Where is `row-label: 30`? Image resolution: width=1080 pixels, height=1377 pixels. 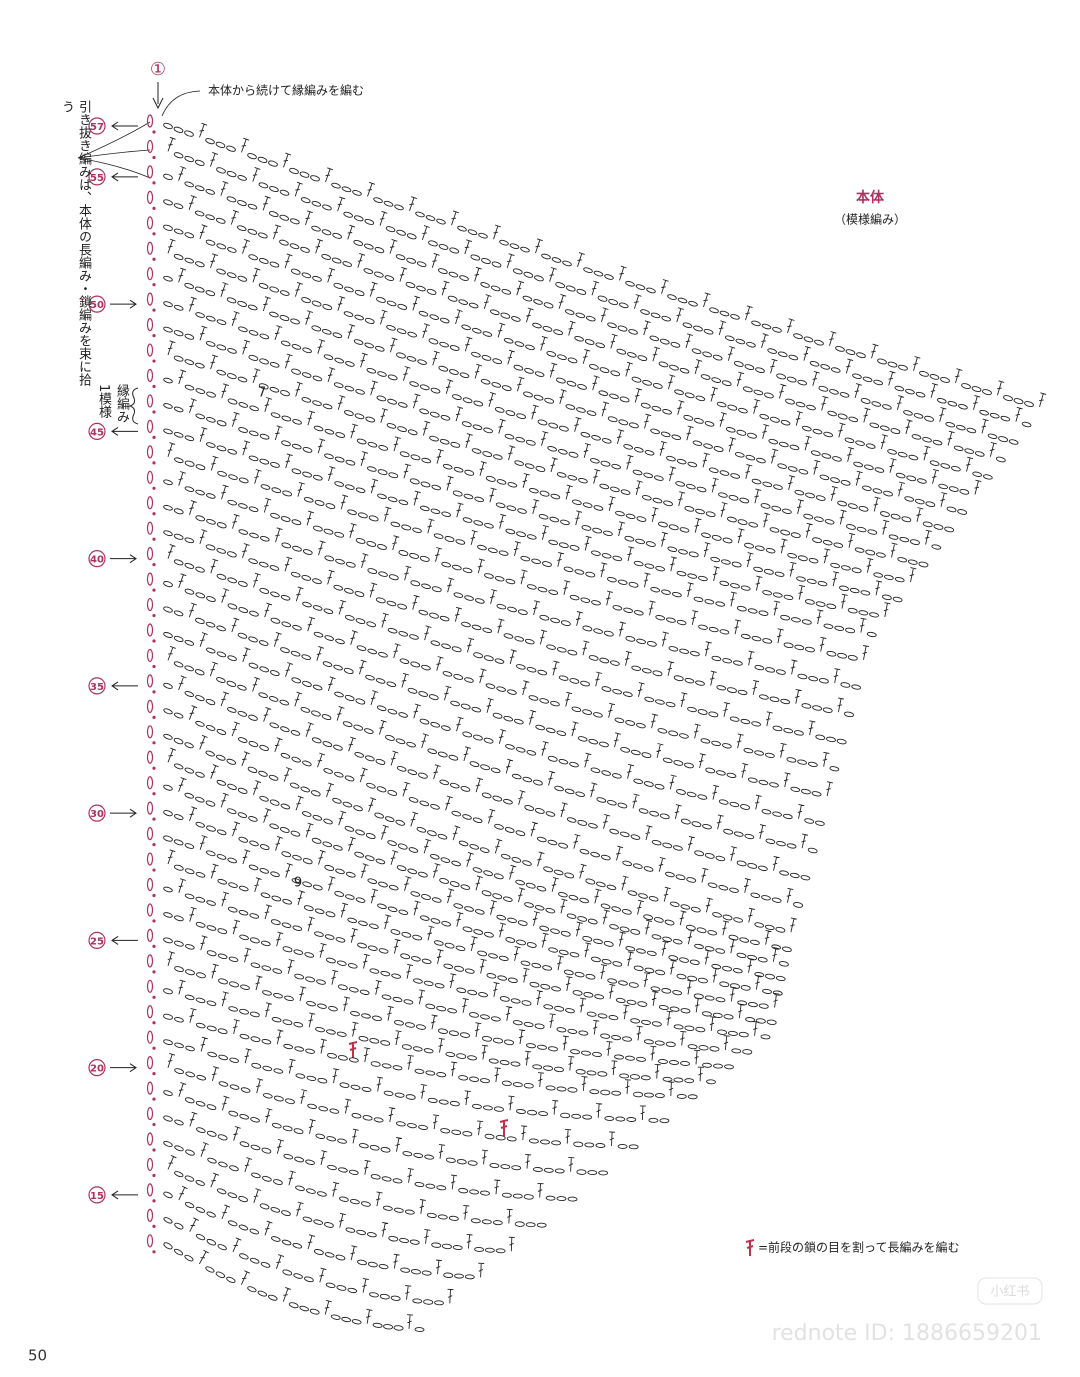
row-label: 30 is located at coordinates (97, 814).